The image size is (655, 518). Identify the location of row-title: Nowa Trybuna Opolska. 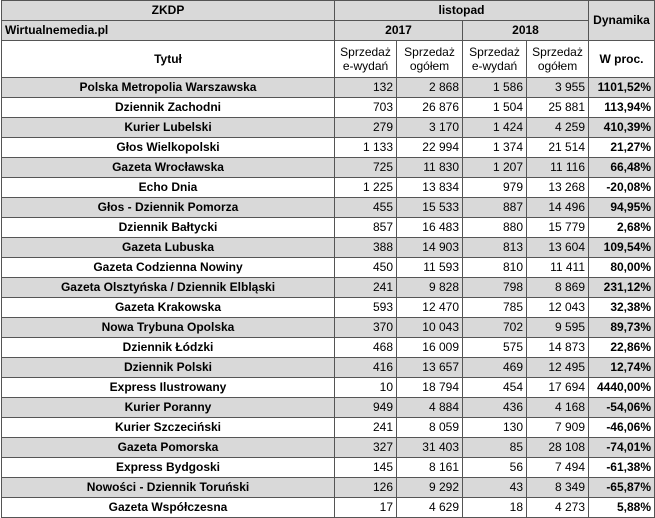
(168, 327).